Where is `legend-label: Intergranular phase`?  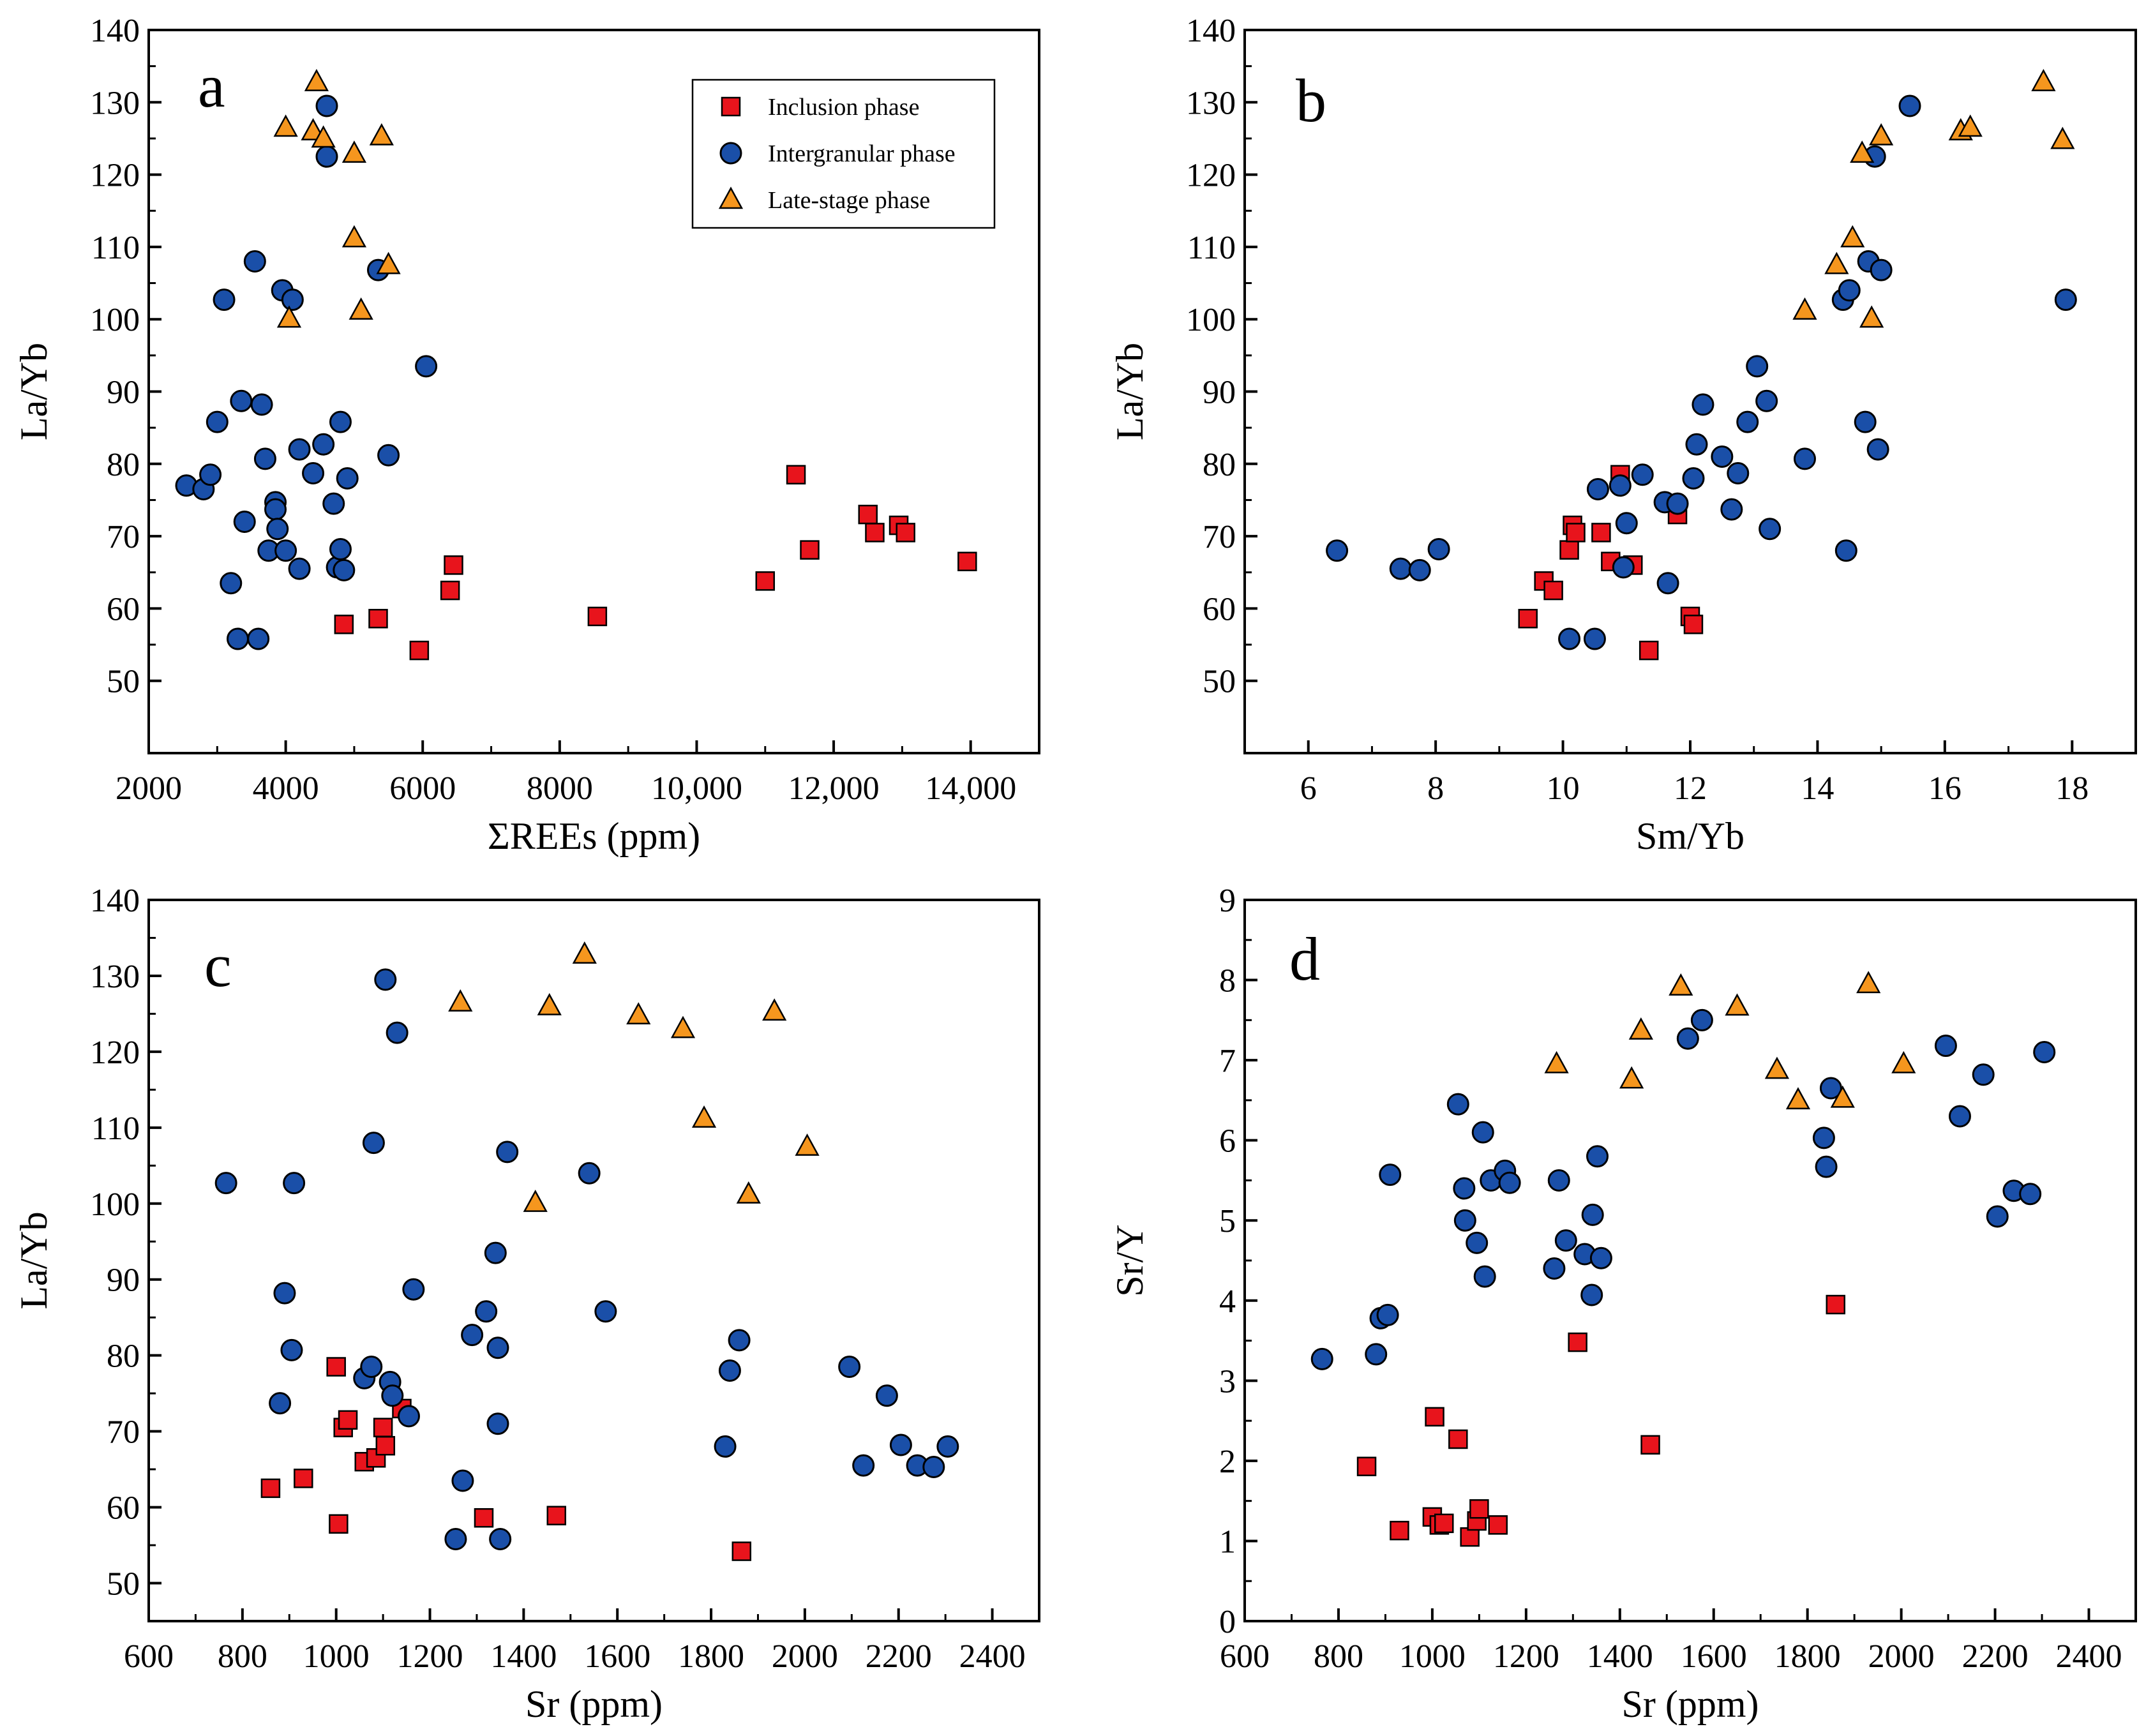 legend-label: Intergranular phase is located at coordinates (862, 153).